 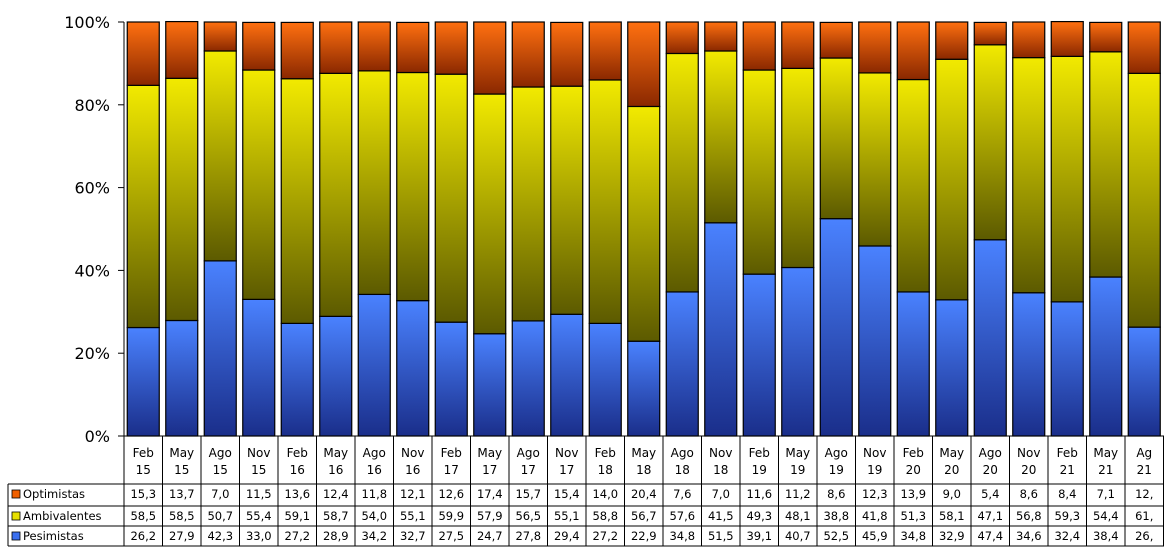 What do you see at coordinates (836, 494) in the screenshot?
I see `table-cell-value: 8,6` at bounding box center [836, 494].